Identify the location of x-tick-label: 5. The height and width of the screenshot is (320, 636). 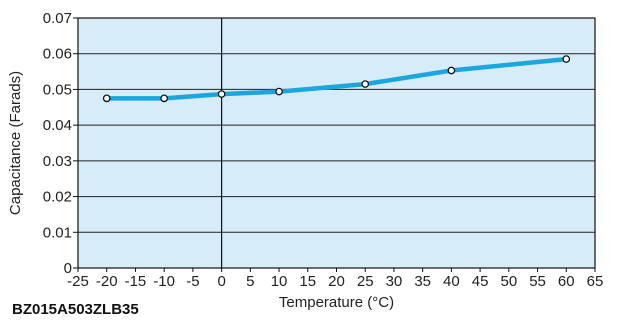
(250, 281).